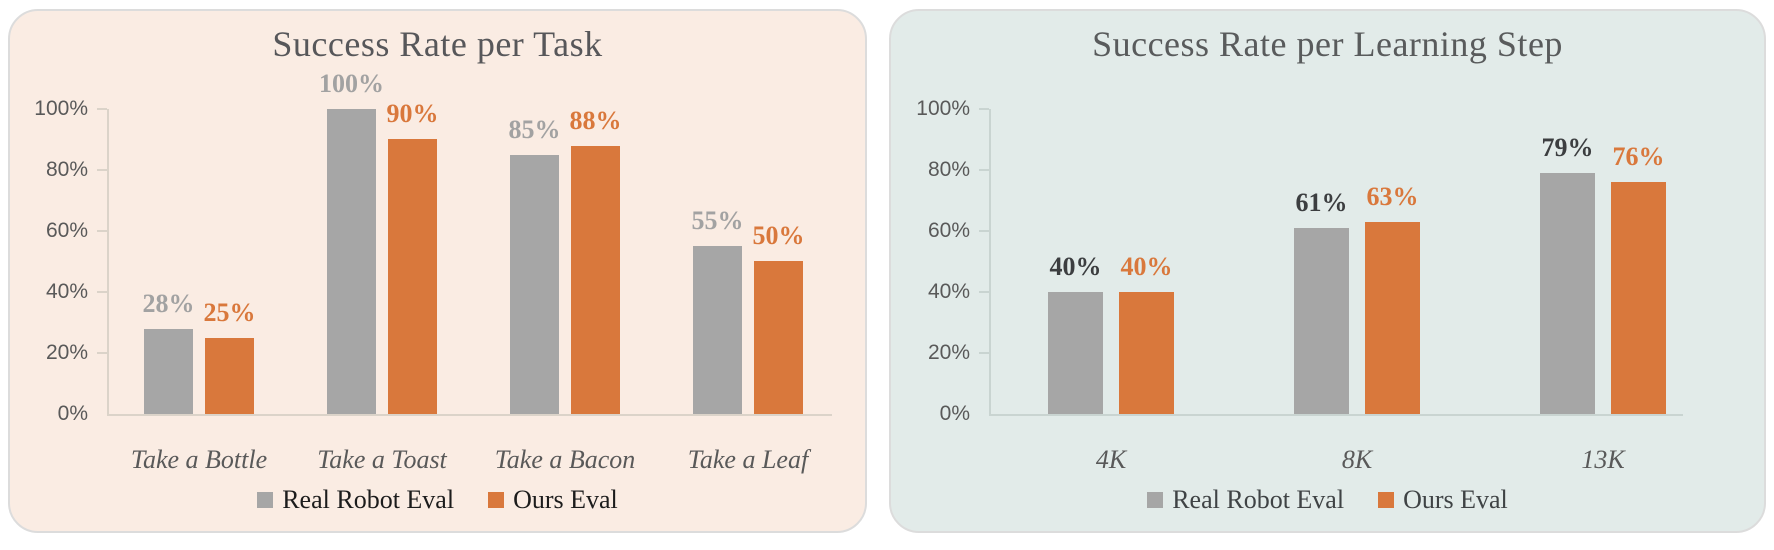 Image resolution: width=1774 pixels, height=550 pixels. I want to click on value-label-ours-2: 63%, so click(1392, 196).